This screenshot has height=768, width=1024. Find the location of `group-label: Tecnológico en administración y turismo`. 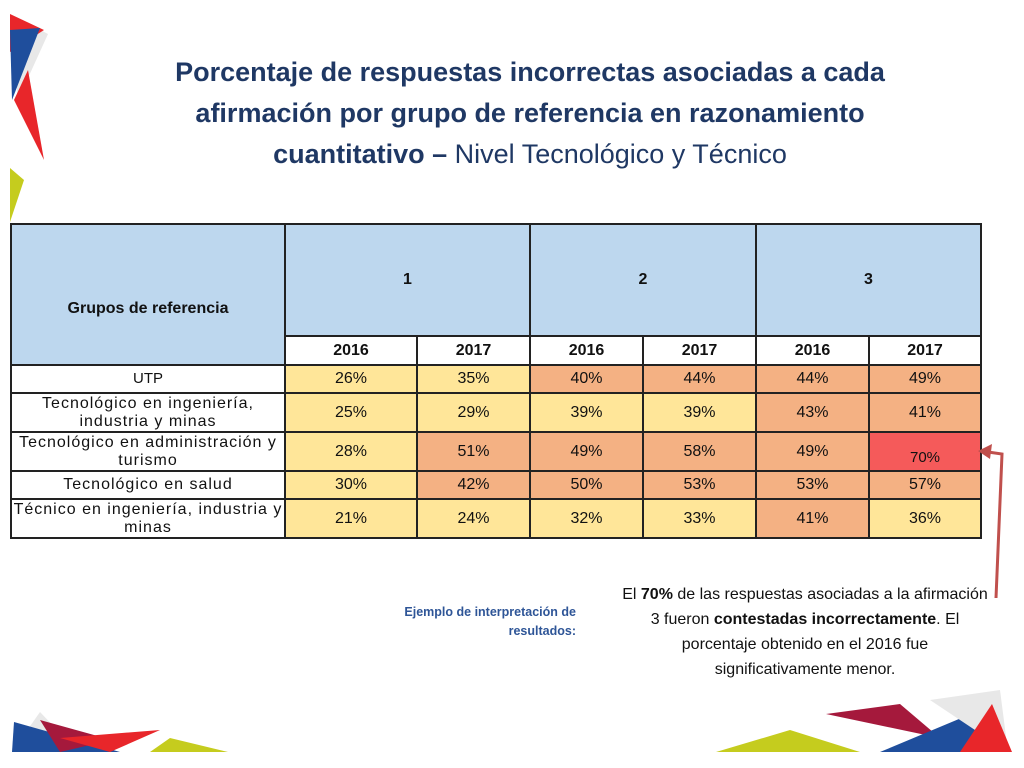

group-label: Tecnológico en administración y turismo is located at coordinates (148, 451).